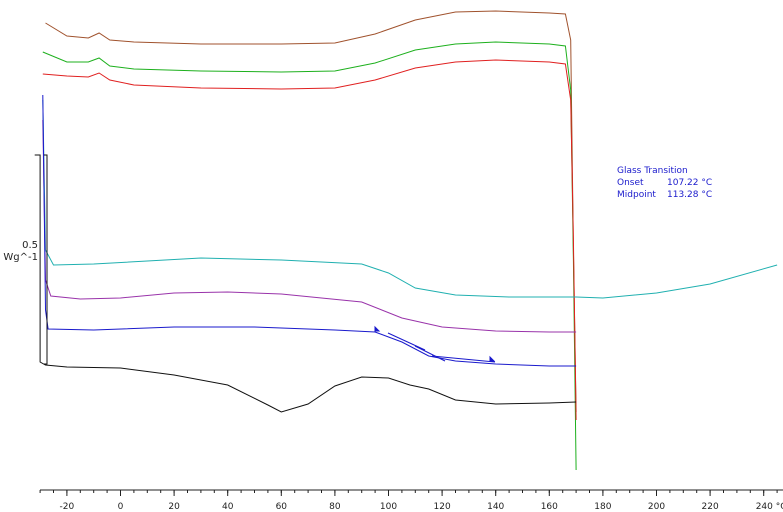 This screenshot has height=512, width=783. I want to click on x-tick-label: 40, so click(228, 507).